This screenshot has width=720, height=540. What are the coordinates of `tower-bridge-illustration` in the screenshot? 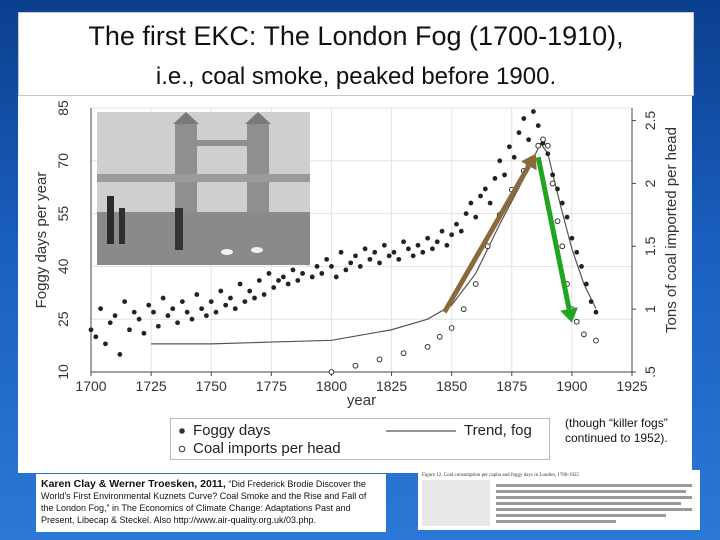 It's located at (203, 188).